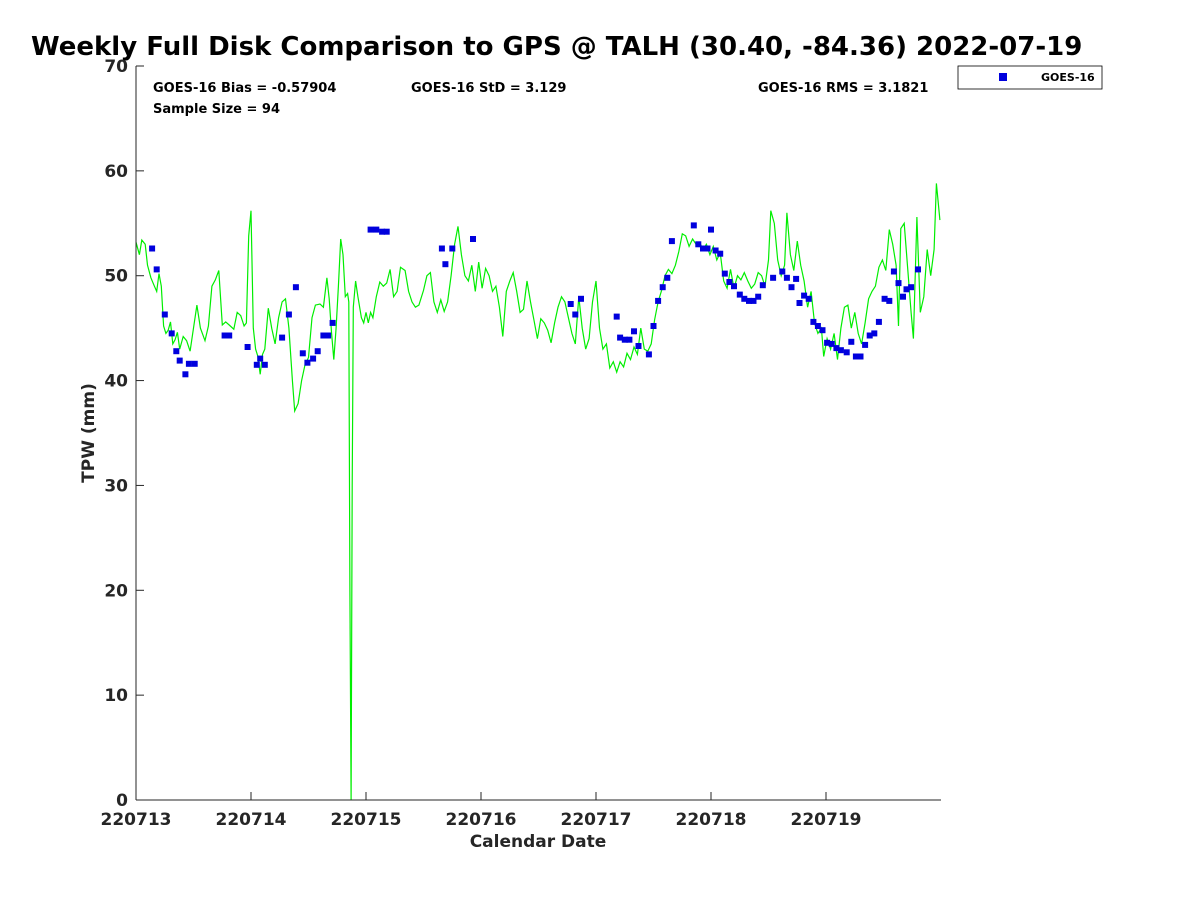 The width and height of the screenshot is (1200, 900). What do you see at coordinates (826, 820) in the screenshot?
I see `x-tick-label: 220719` at bounding box center [826, 820].